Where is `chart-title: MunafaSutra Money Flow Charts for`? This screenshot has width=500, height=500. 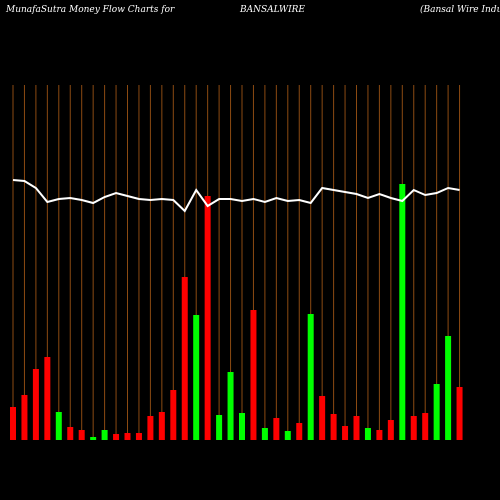
chart-title: MunafaSutra Money Flow Charts for is located at coordinates (90, 10).